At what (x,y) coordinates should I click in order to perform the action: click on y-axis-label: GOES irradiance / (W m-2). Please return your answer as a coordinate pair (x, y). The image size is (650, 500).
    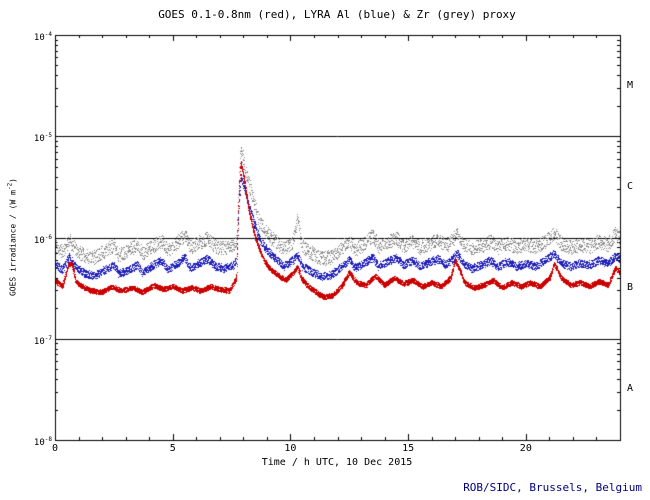
    Looking at the image, I should click on (12, 237).